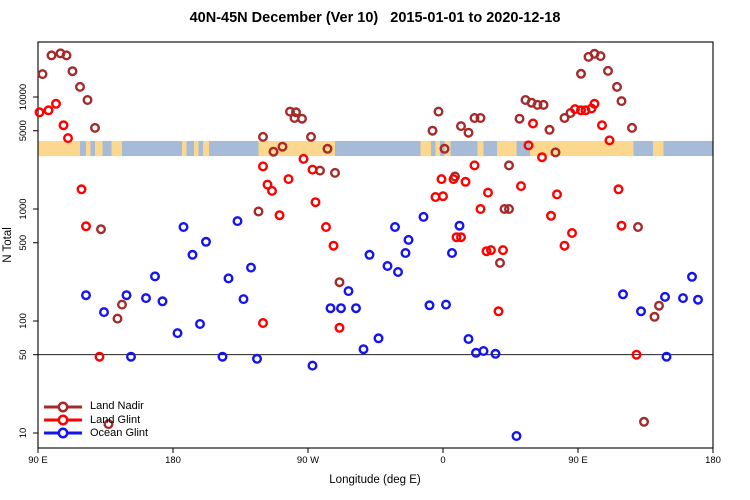 This screenshot has height=500, width=750. I want to click on legend-label: Ocean Glint, so click(119, 432).